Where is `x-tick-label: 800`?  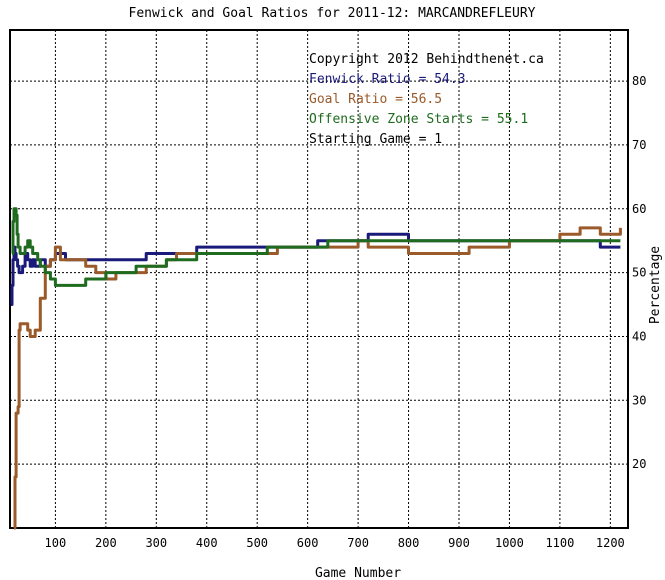
x-tick-label: 800 is located at coordinates (409, 543).